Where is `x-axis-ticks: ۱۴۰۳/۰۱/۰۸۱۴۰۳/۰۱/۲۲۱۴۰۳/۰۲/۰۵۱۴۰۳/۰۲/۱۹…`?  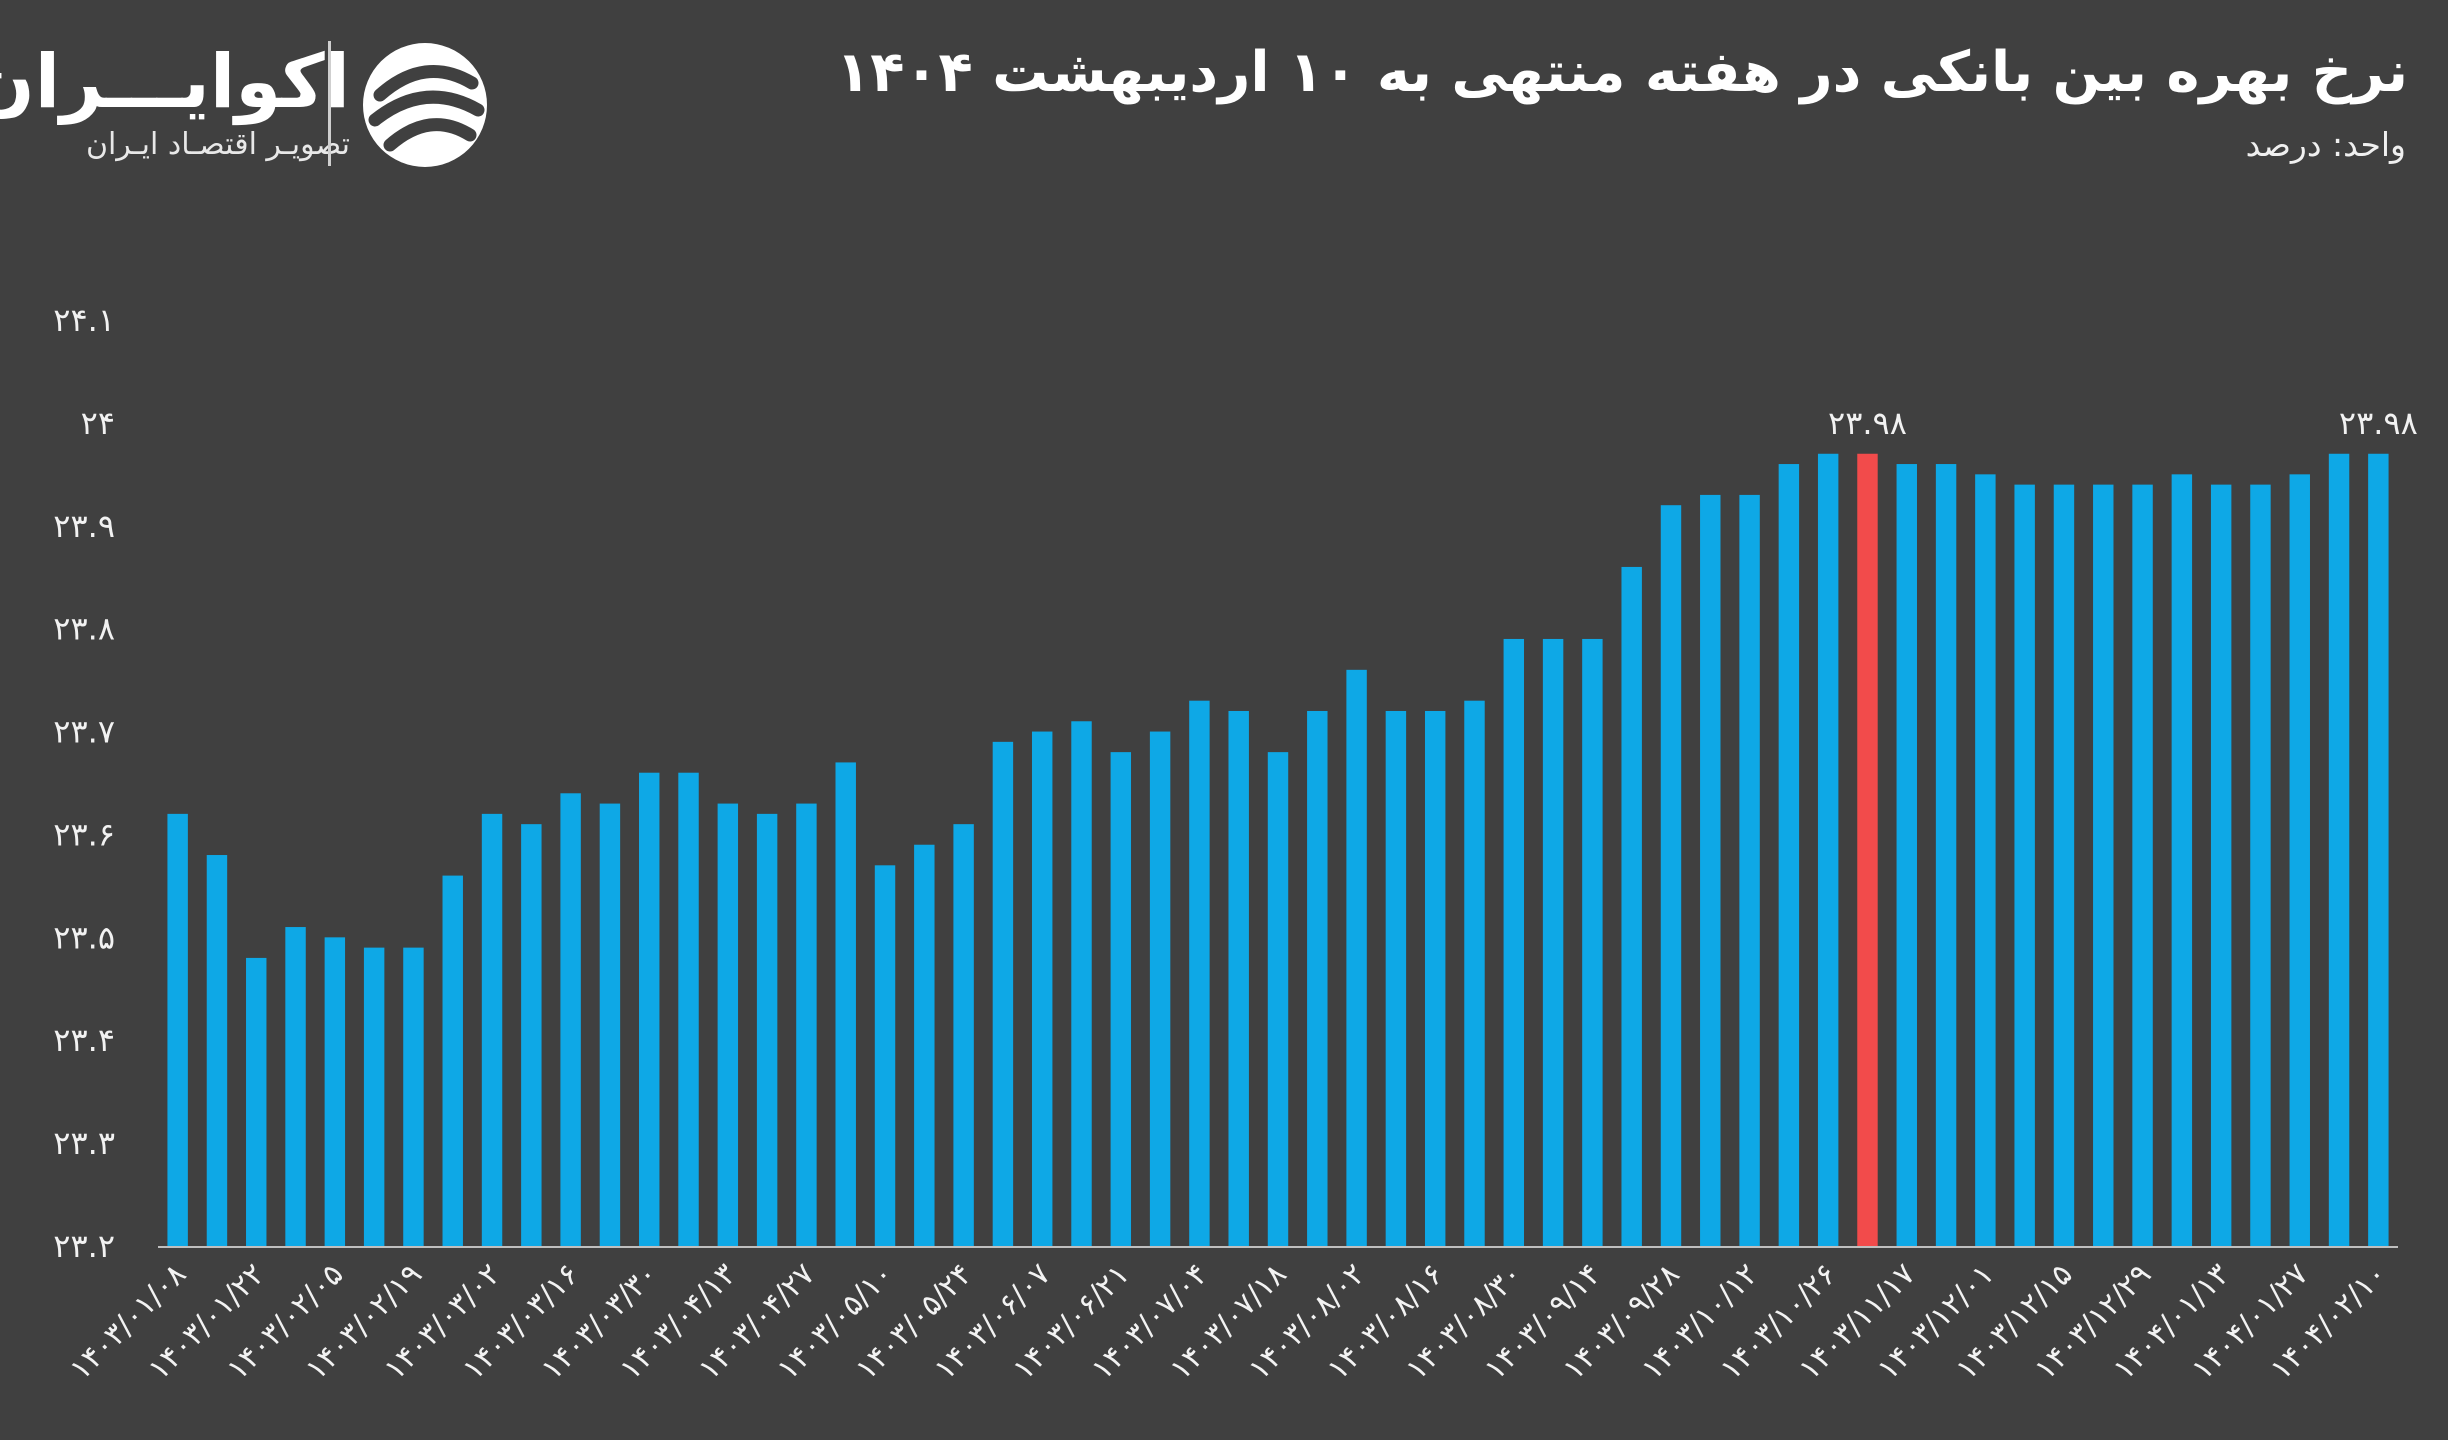
x-axis-ticks: ۱۴۰۳/۰۱/۰۸۱۴۰۳/۰۱/۲۲۱۴۰۳/۰۲/۰۵۱۴۰۳/۰۲/۱۹… is located at coordinates (1228, 1322).